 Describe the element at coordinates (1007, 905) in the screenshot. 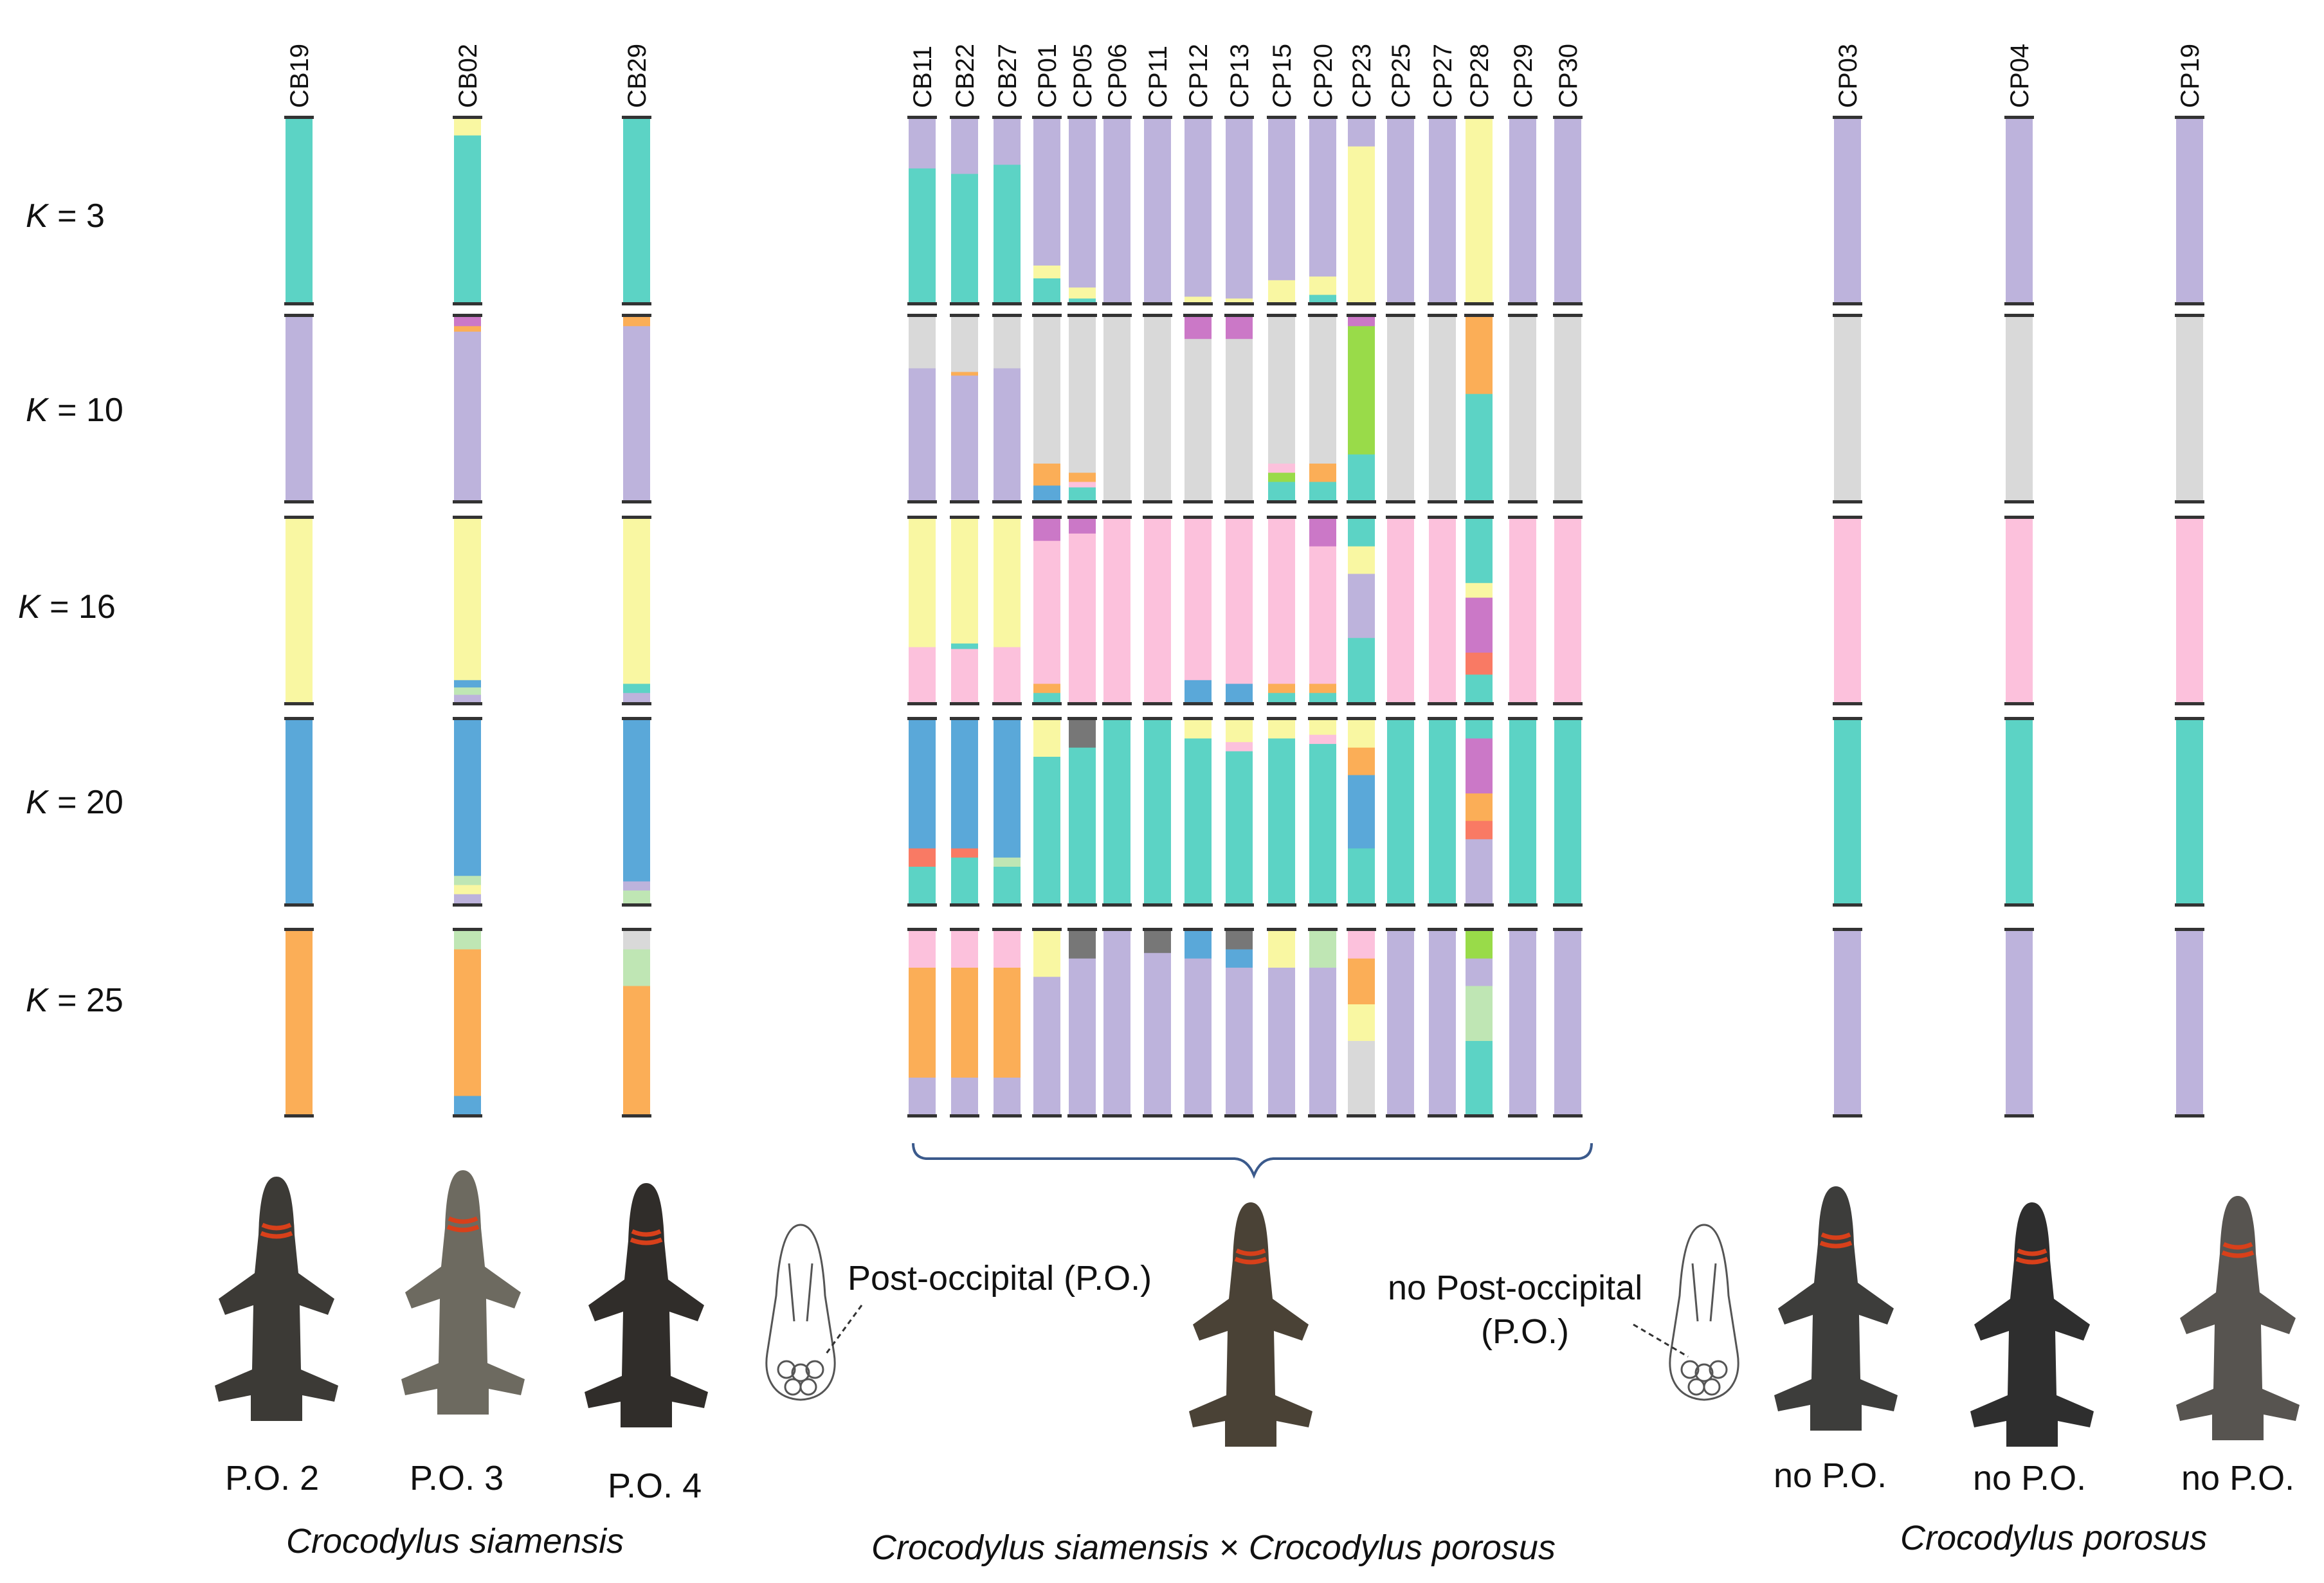

I see `bar-cap-bottom-k20-cb27` at that location.